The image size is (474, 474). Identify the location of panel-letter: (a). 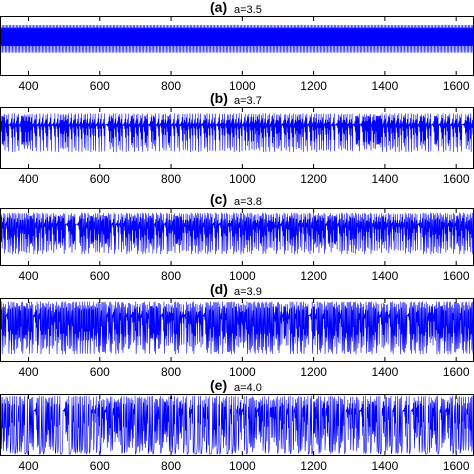
(218, 7).